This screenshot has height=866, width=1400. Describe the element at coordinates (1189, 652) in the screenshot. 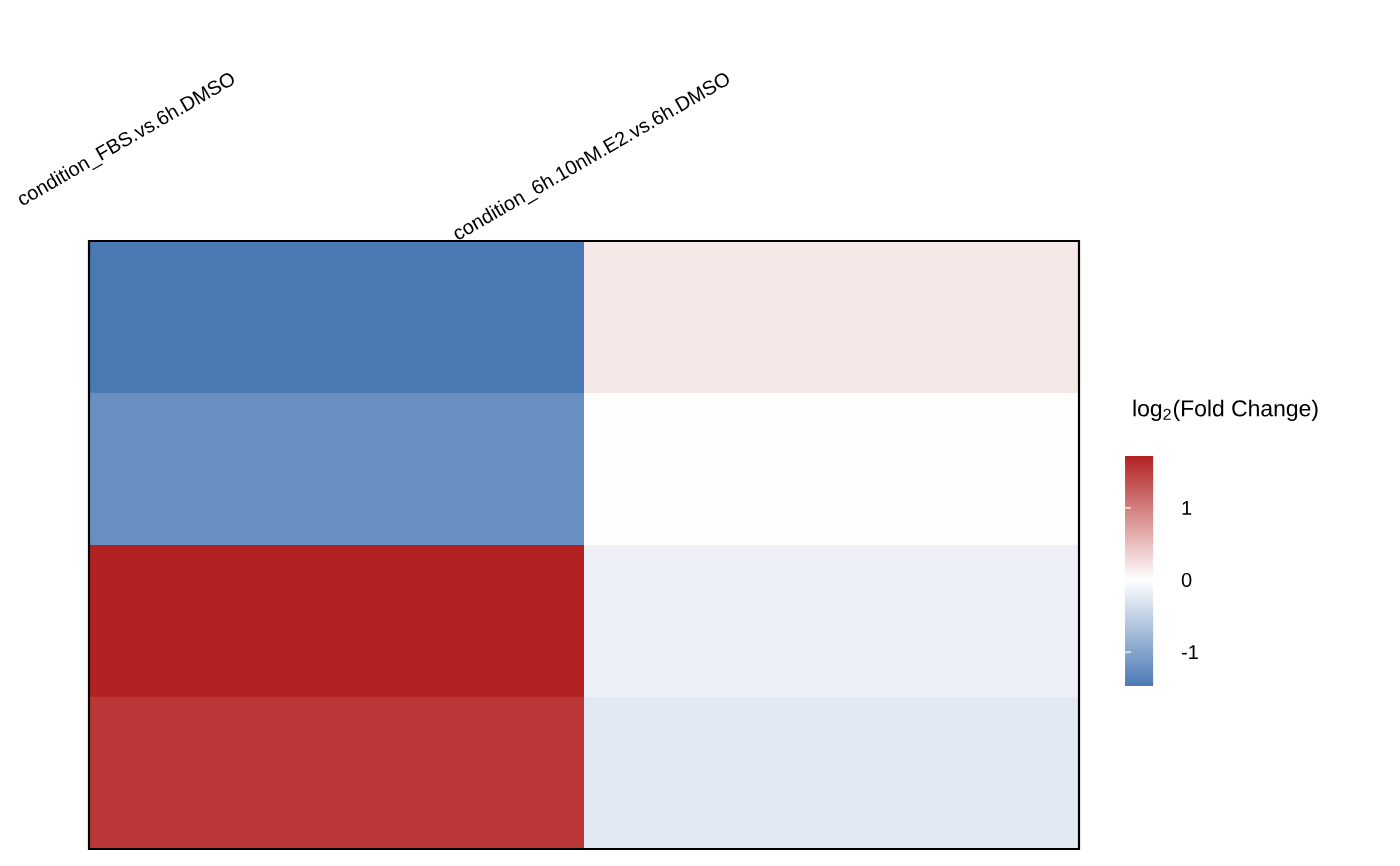

I see `color-bar-label: -1` at that location.